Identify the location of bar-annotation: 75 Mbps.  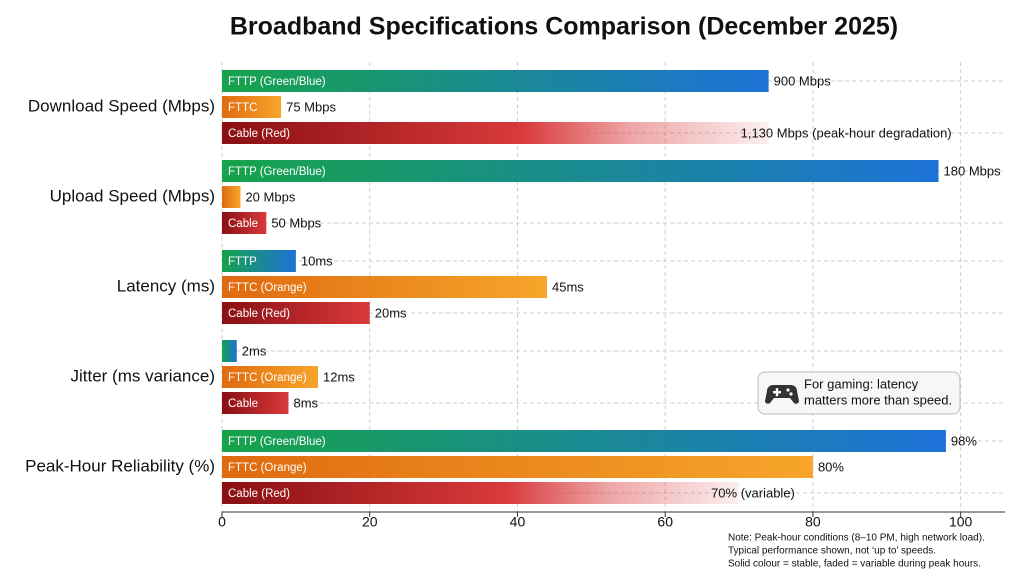
(311, 106).